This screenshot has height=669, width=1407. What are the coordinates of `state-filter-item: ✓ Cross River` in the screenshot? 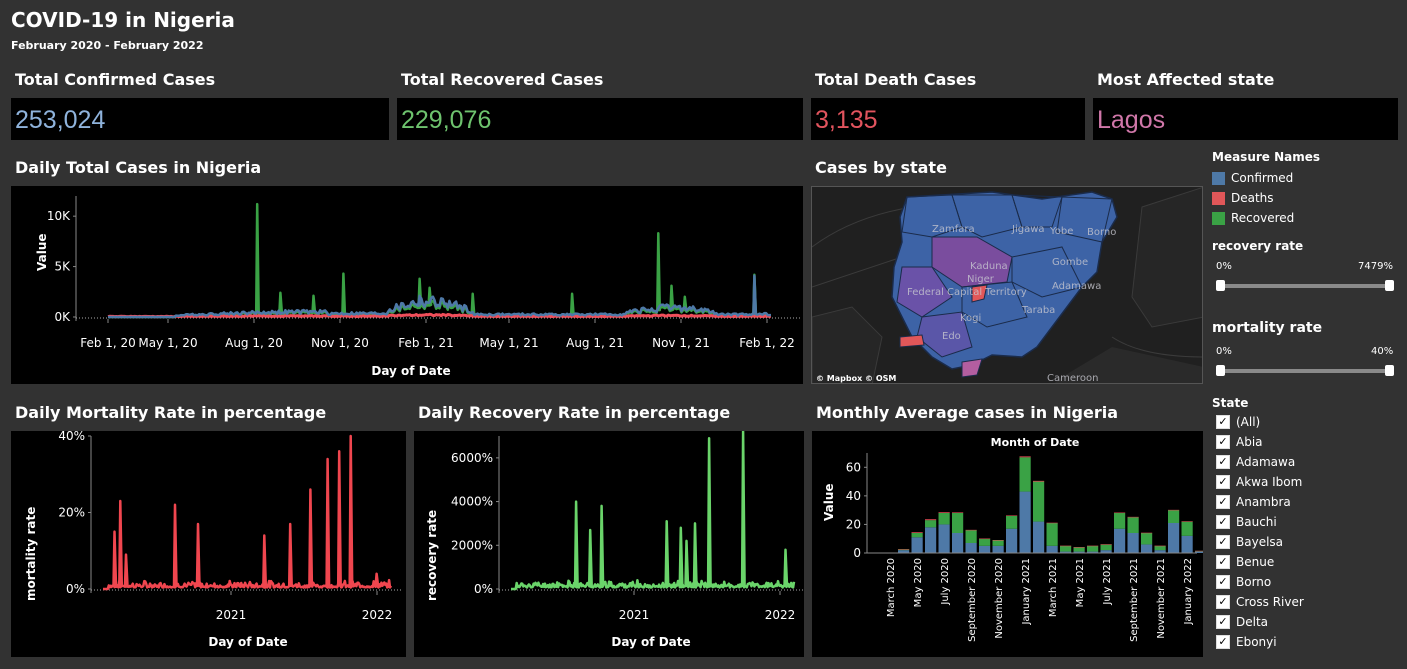 It's located at (1306, 602).